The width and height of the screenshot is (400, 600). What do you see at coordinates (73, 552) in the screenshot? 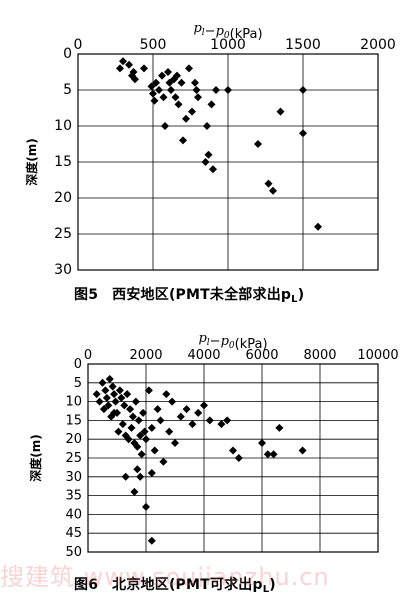
I see `y-tick-label: 50` at bounding box center [73, 552].